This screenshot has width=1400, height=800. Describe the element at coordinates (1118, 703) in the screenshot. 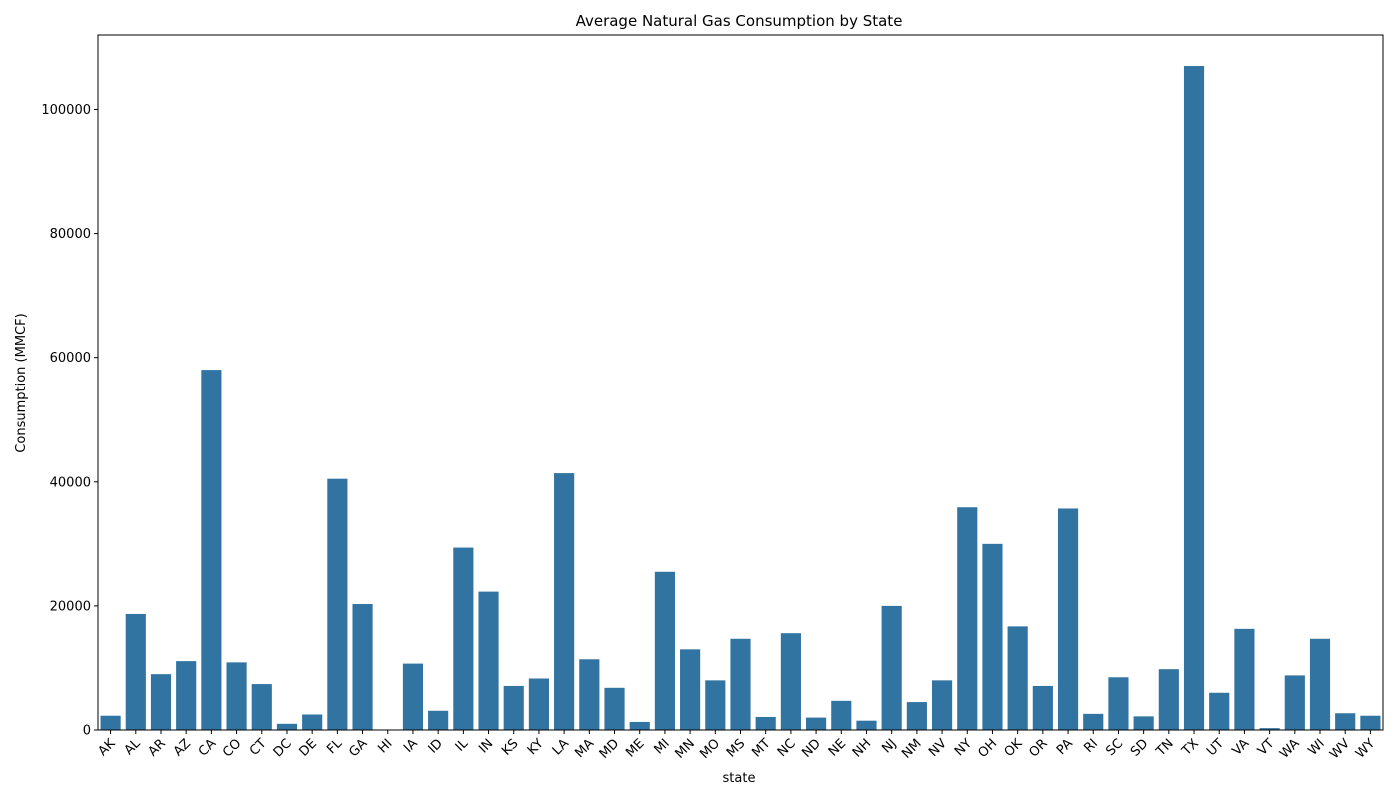

I see `bar-sc` at that location.